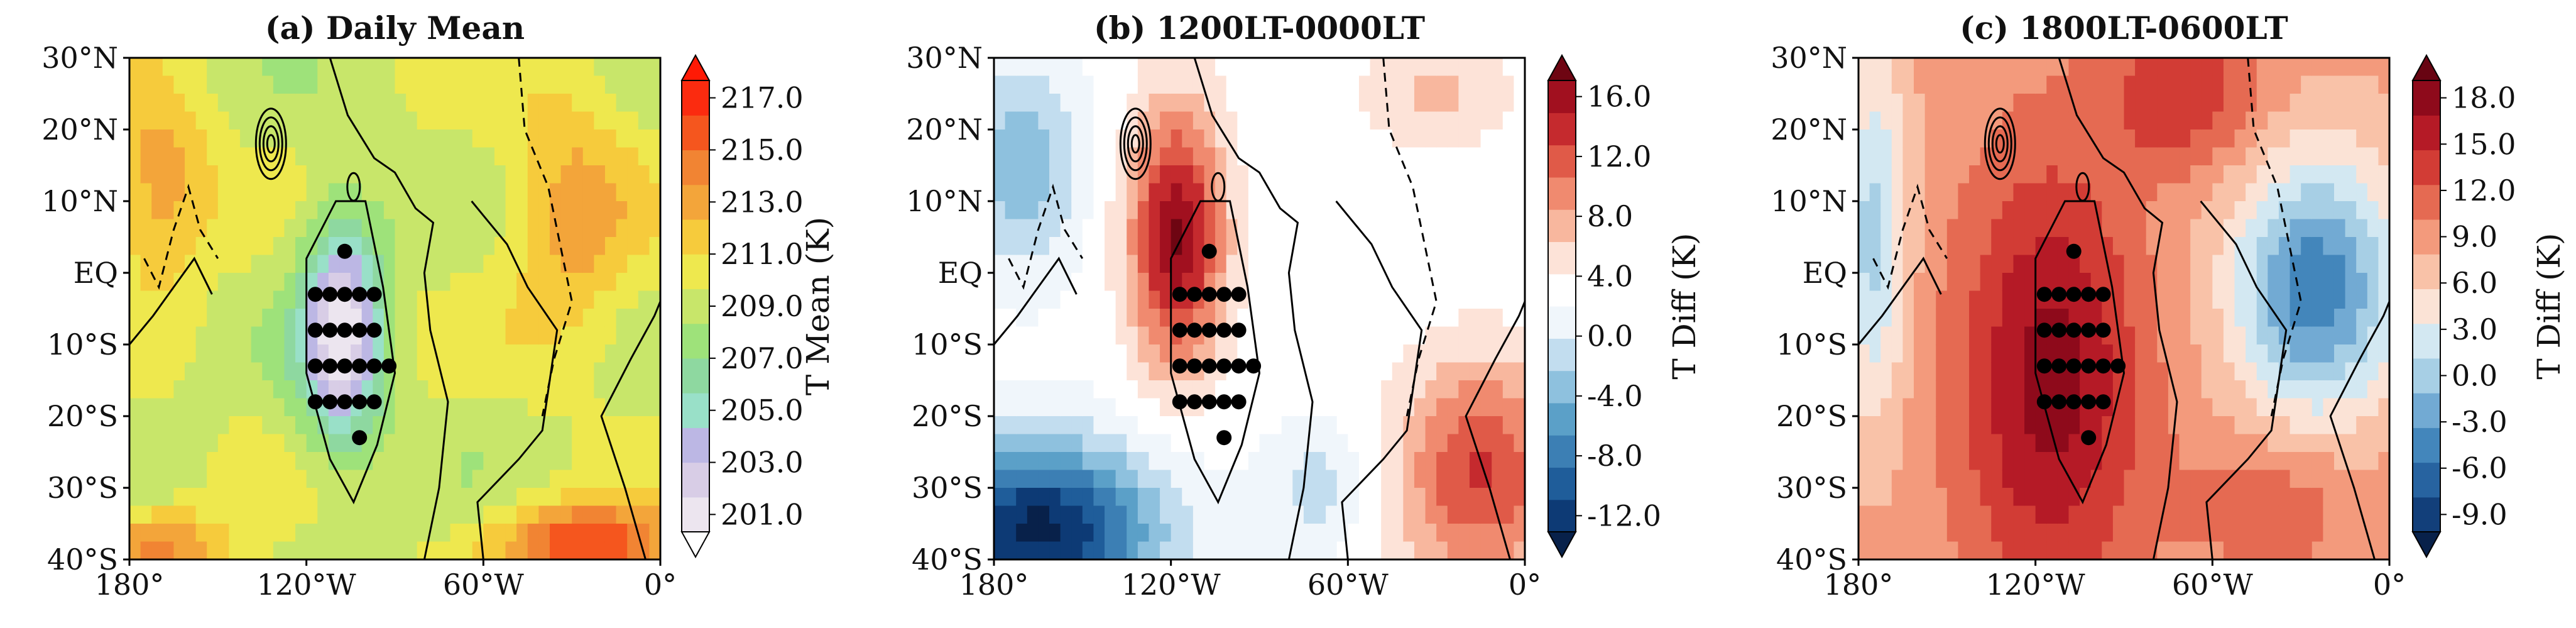 The height and width of the screenshot is (628, 2576). I want to click on ring-contour, so click(1135, 144).